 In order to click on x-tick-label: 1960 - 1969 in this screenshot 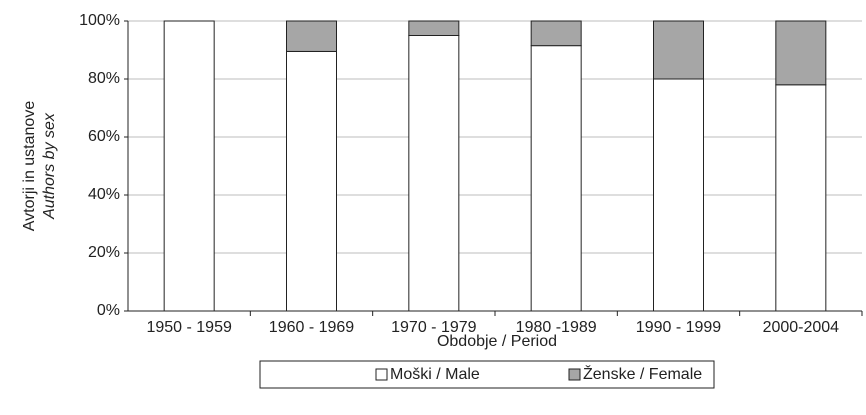, I will do `click(312, 327)`.